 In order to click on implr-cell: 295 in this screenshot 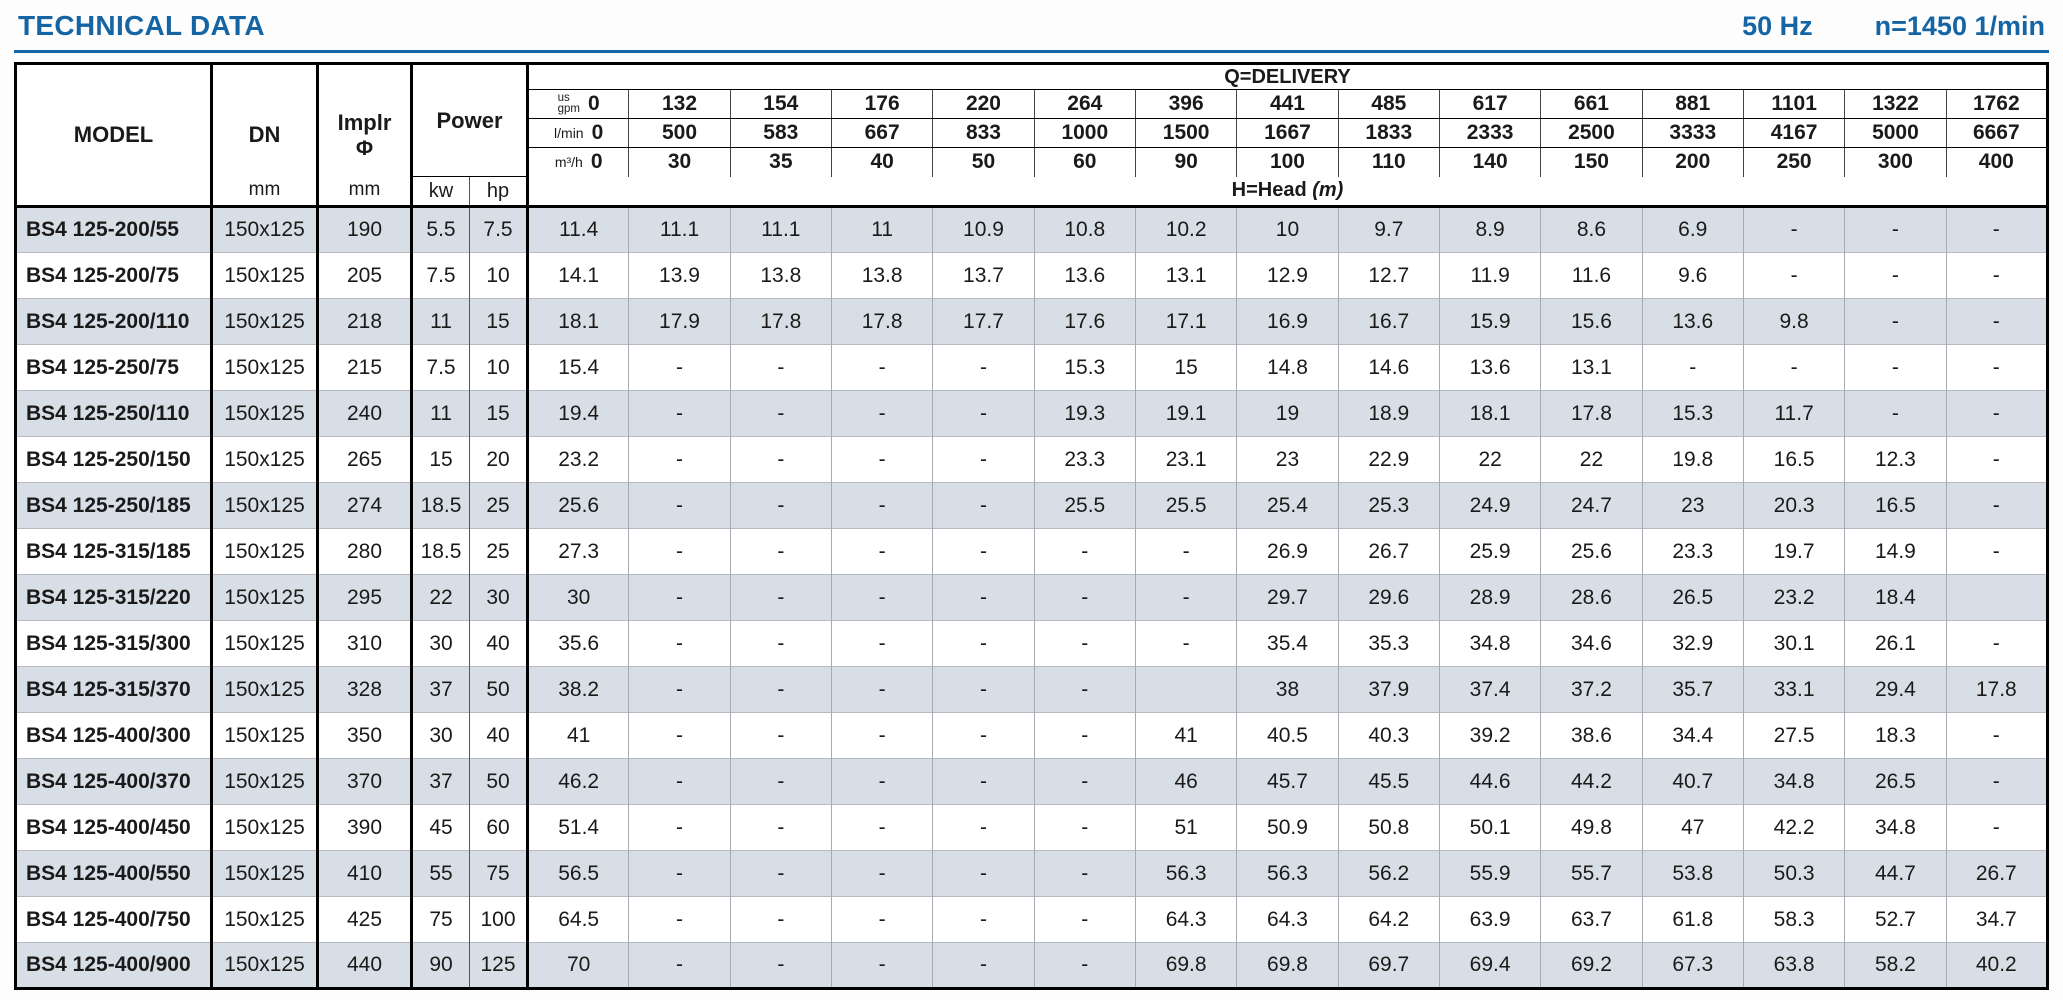, I will do `click(365, 597)`.